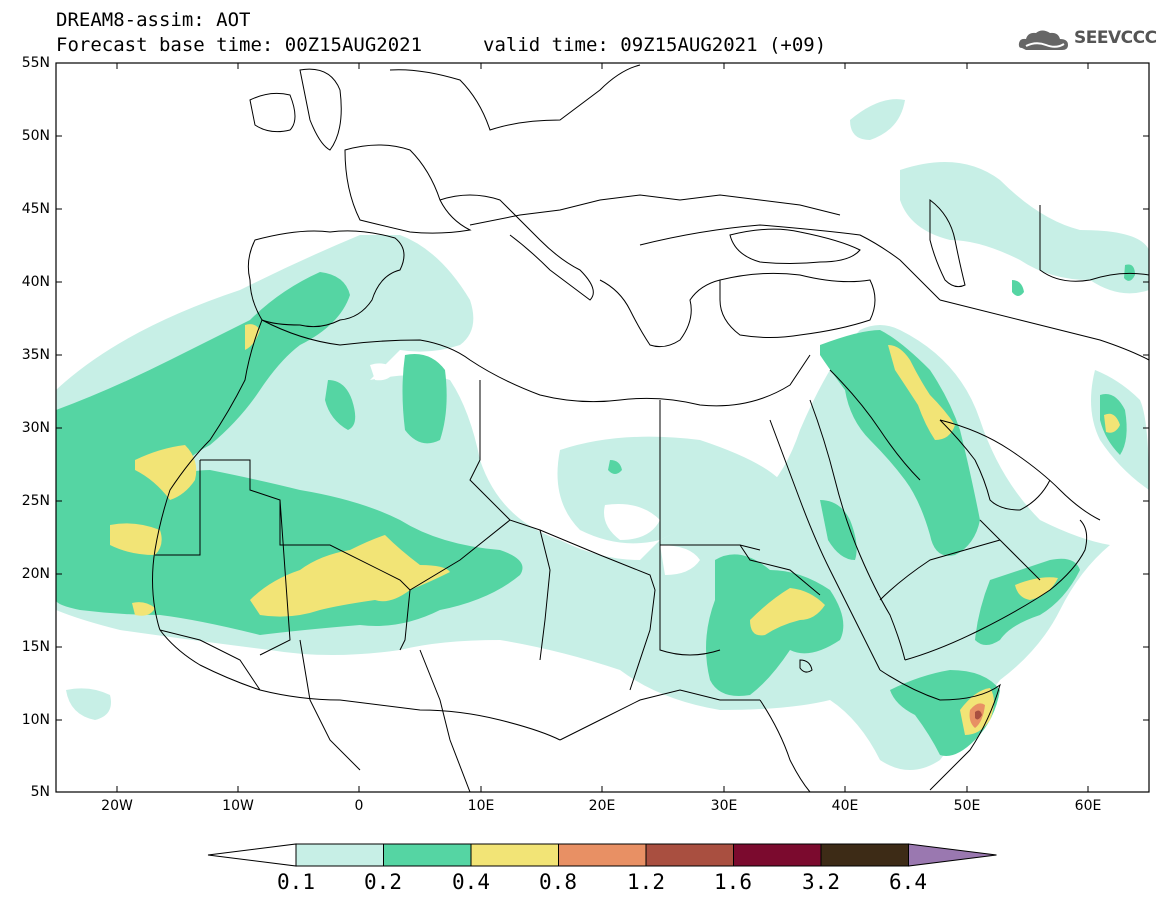  I want to click on lat-label: 10N, so click(35, 720).